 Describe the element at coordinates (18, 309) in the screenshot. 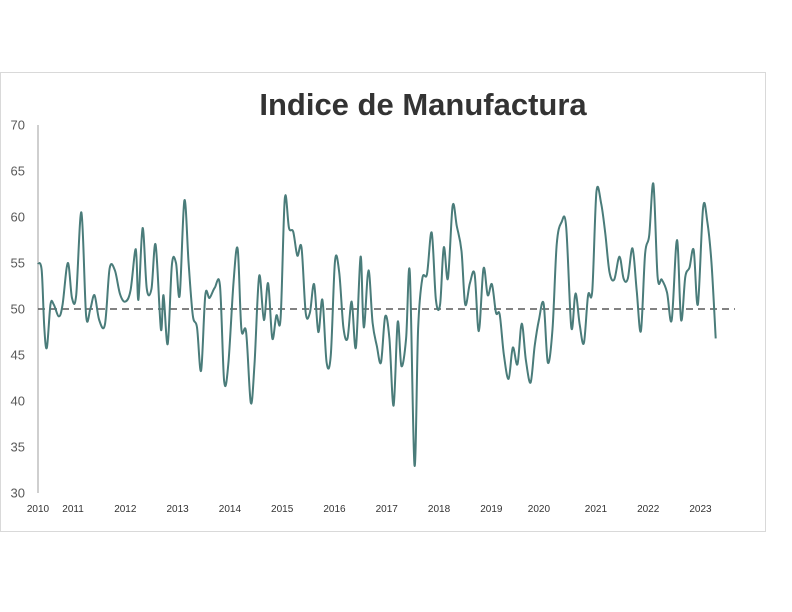

I see `y-tick-label: 50` at that location.